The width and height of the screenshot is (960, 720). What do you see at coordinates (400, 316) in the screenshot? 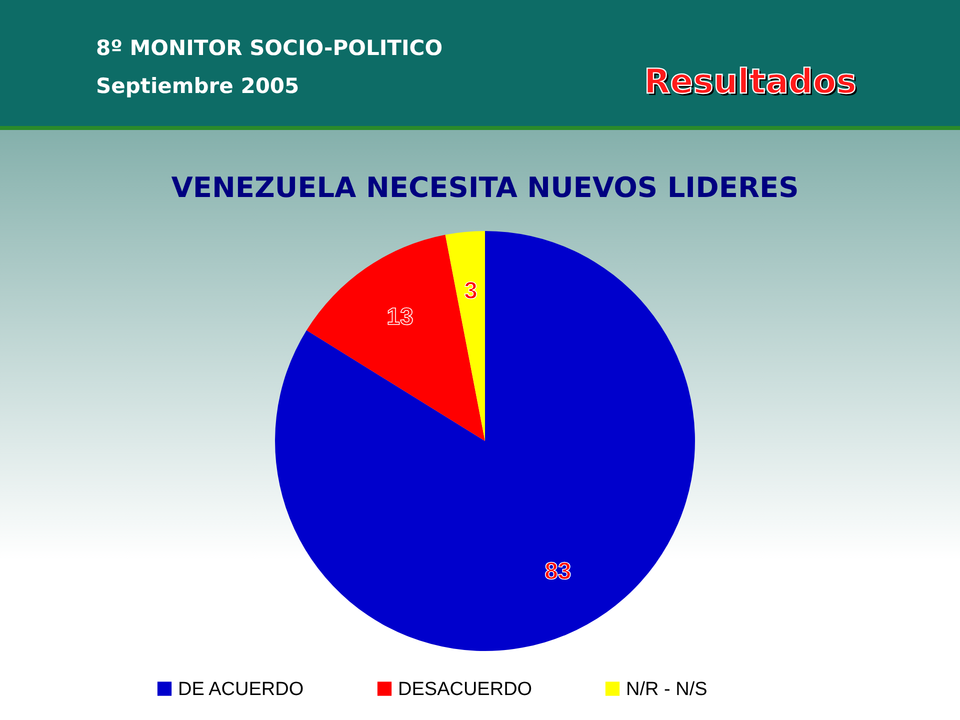
I see `data-label: 13` at bounding box center [400, 316].